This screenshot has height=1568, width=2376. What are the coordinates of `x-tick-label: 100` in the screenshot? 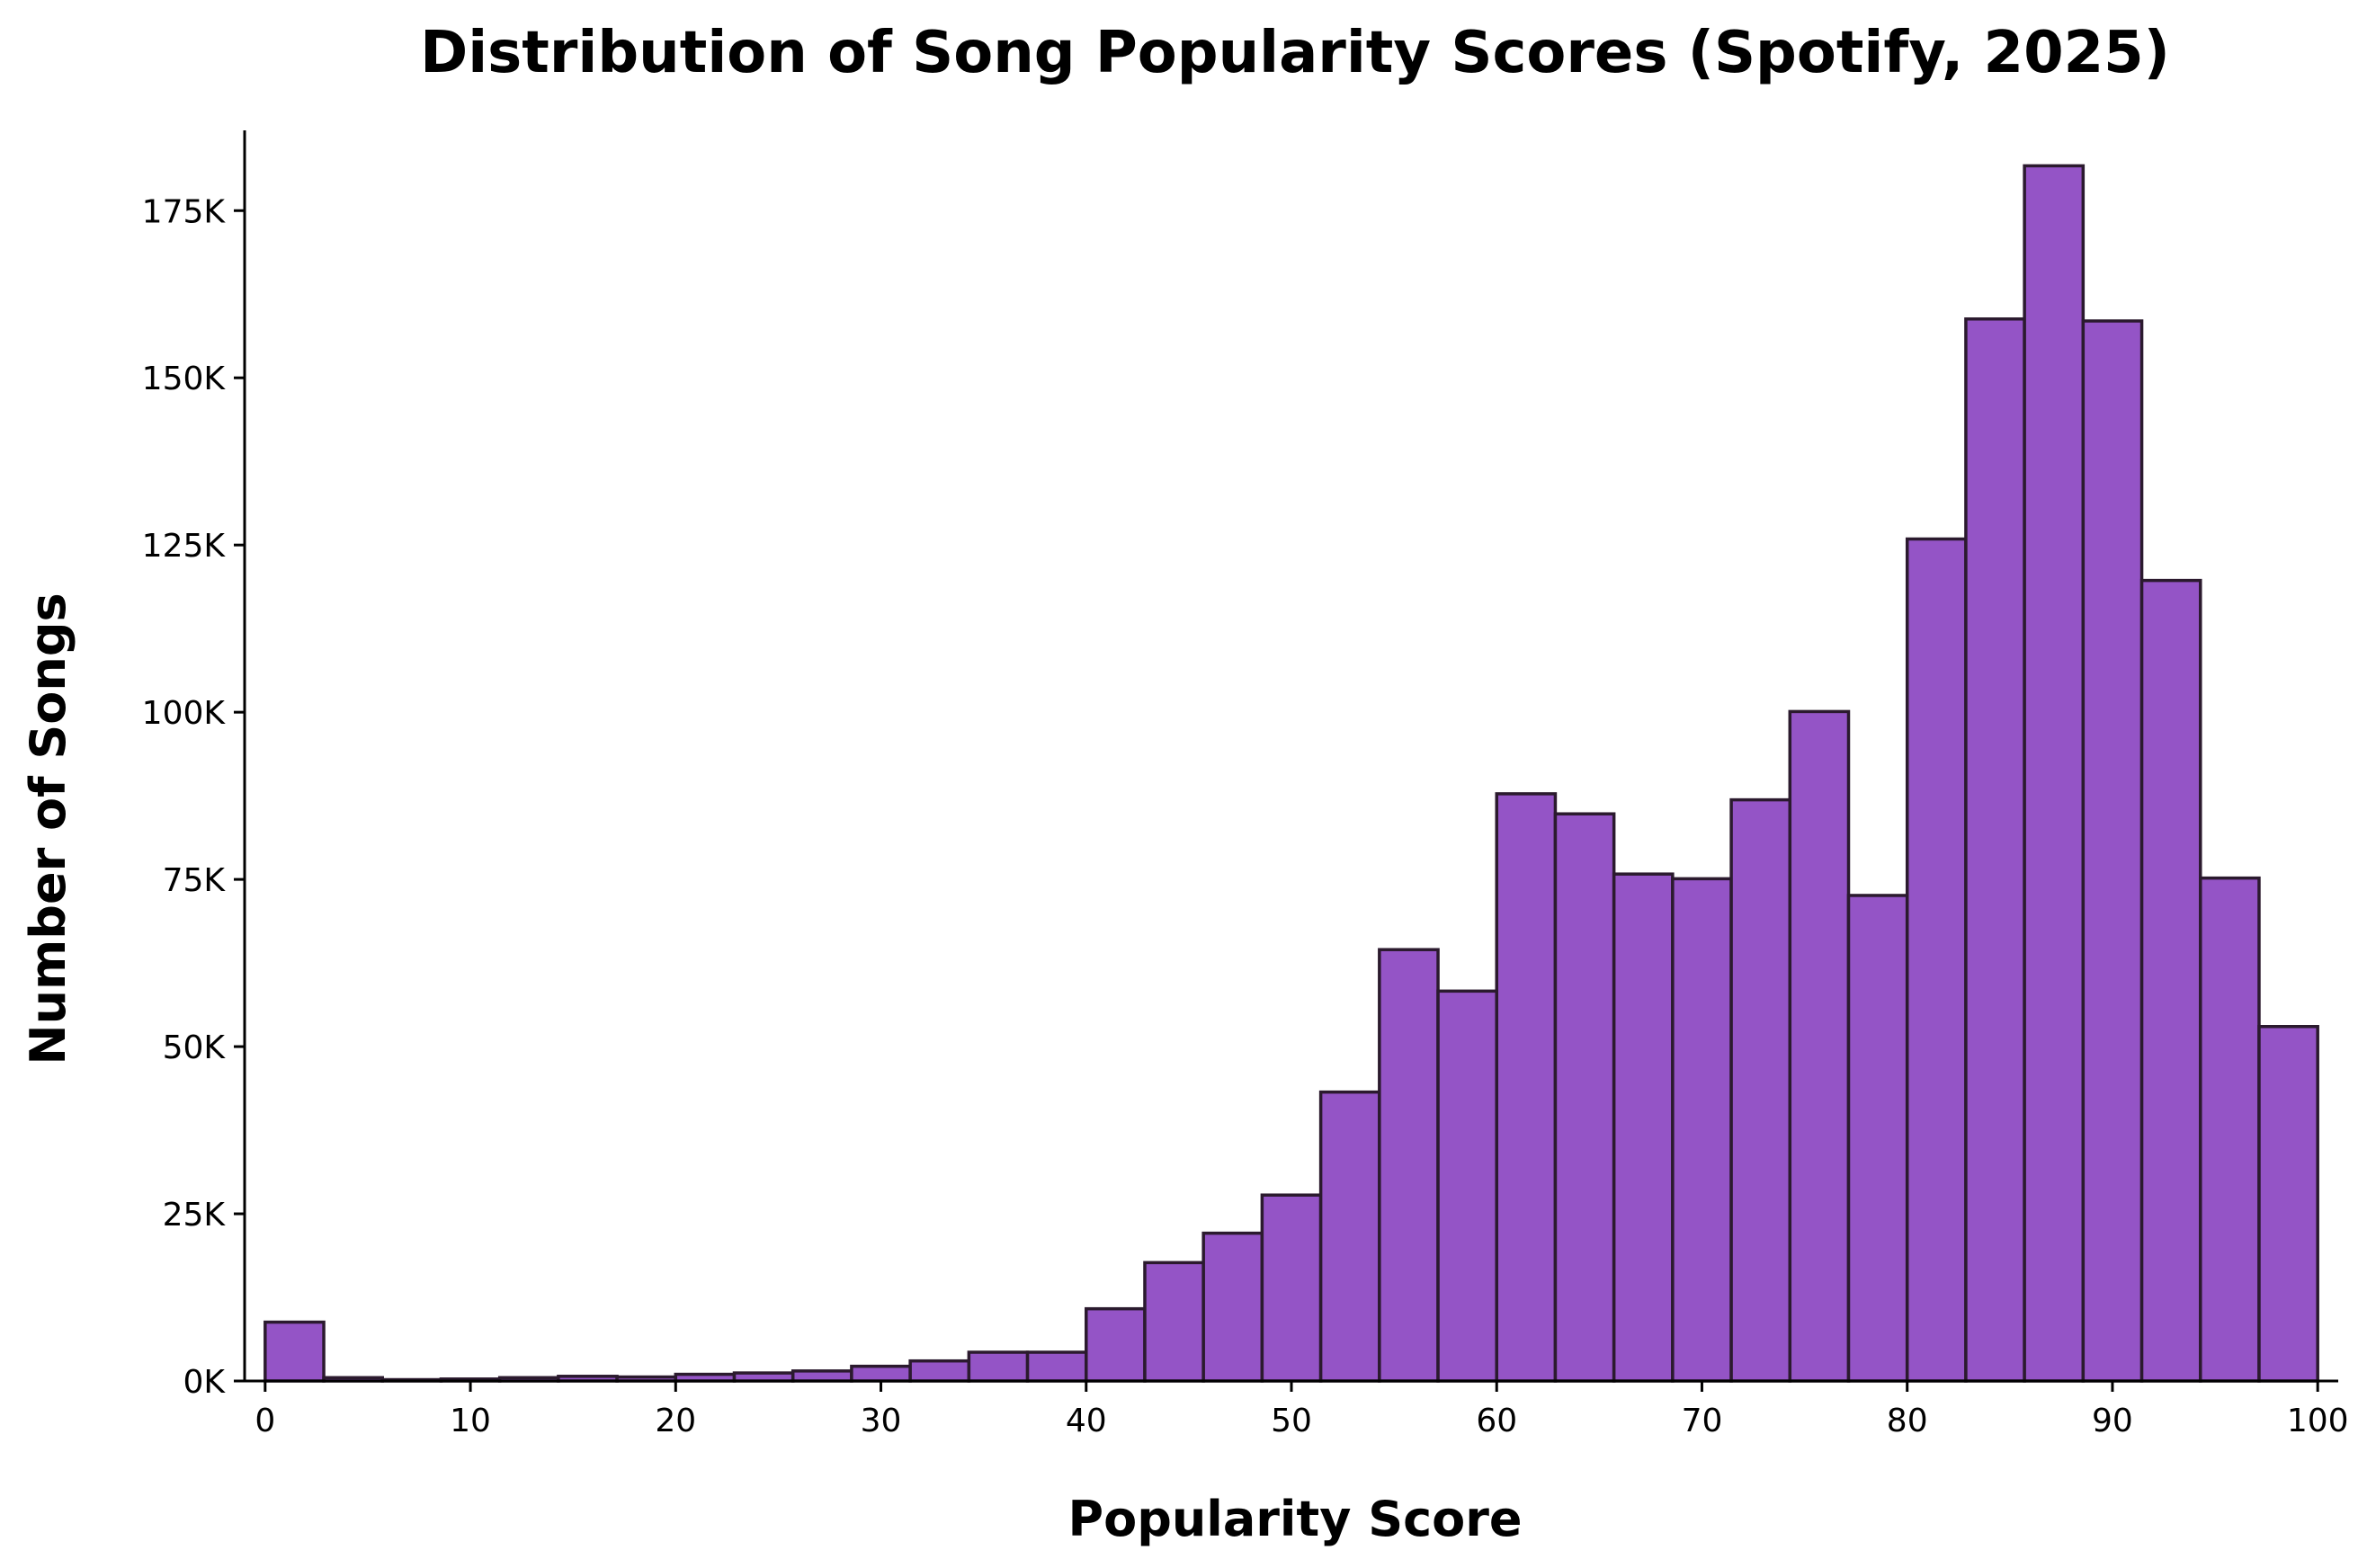 It's located at (2318, 1421).